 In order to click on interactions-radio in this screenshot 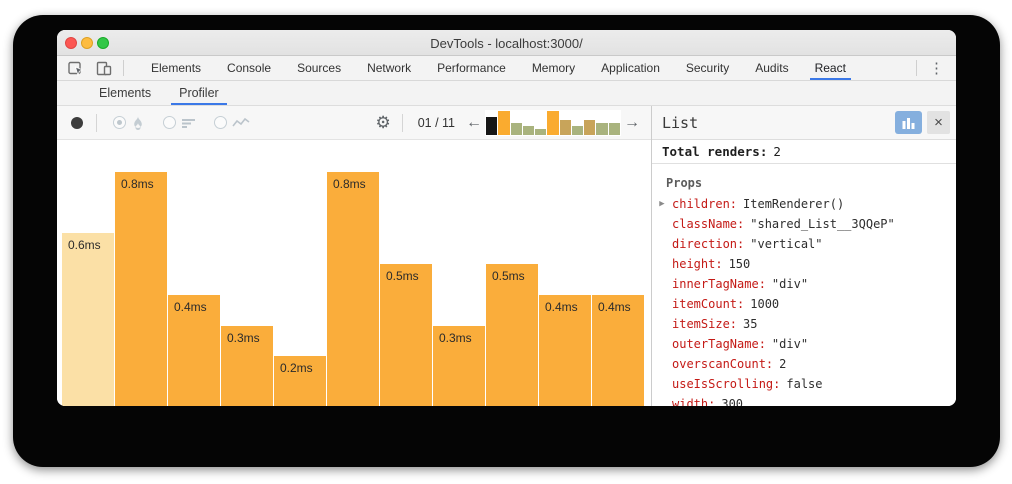, I will do `click(220, 122)`.